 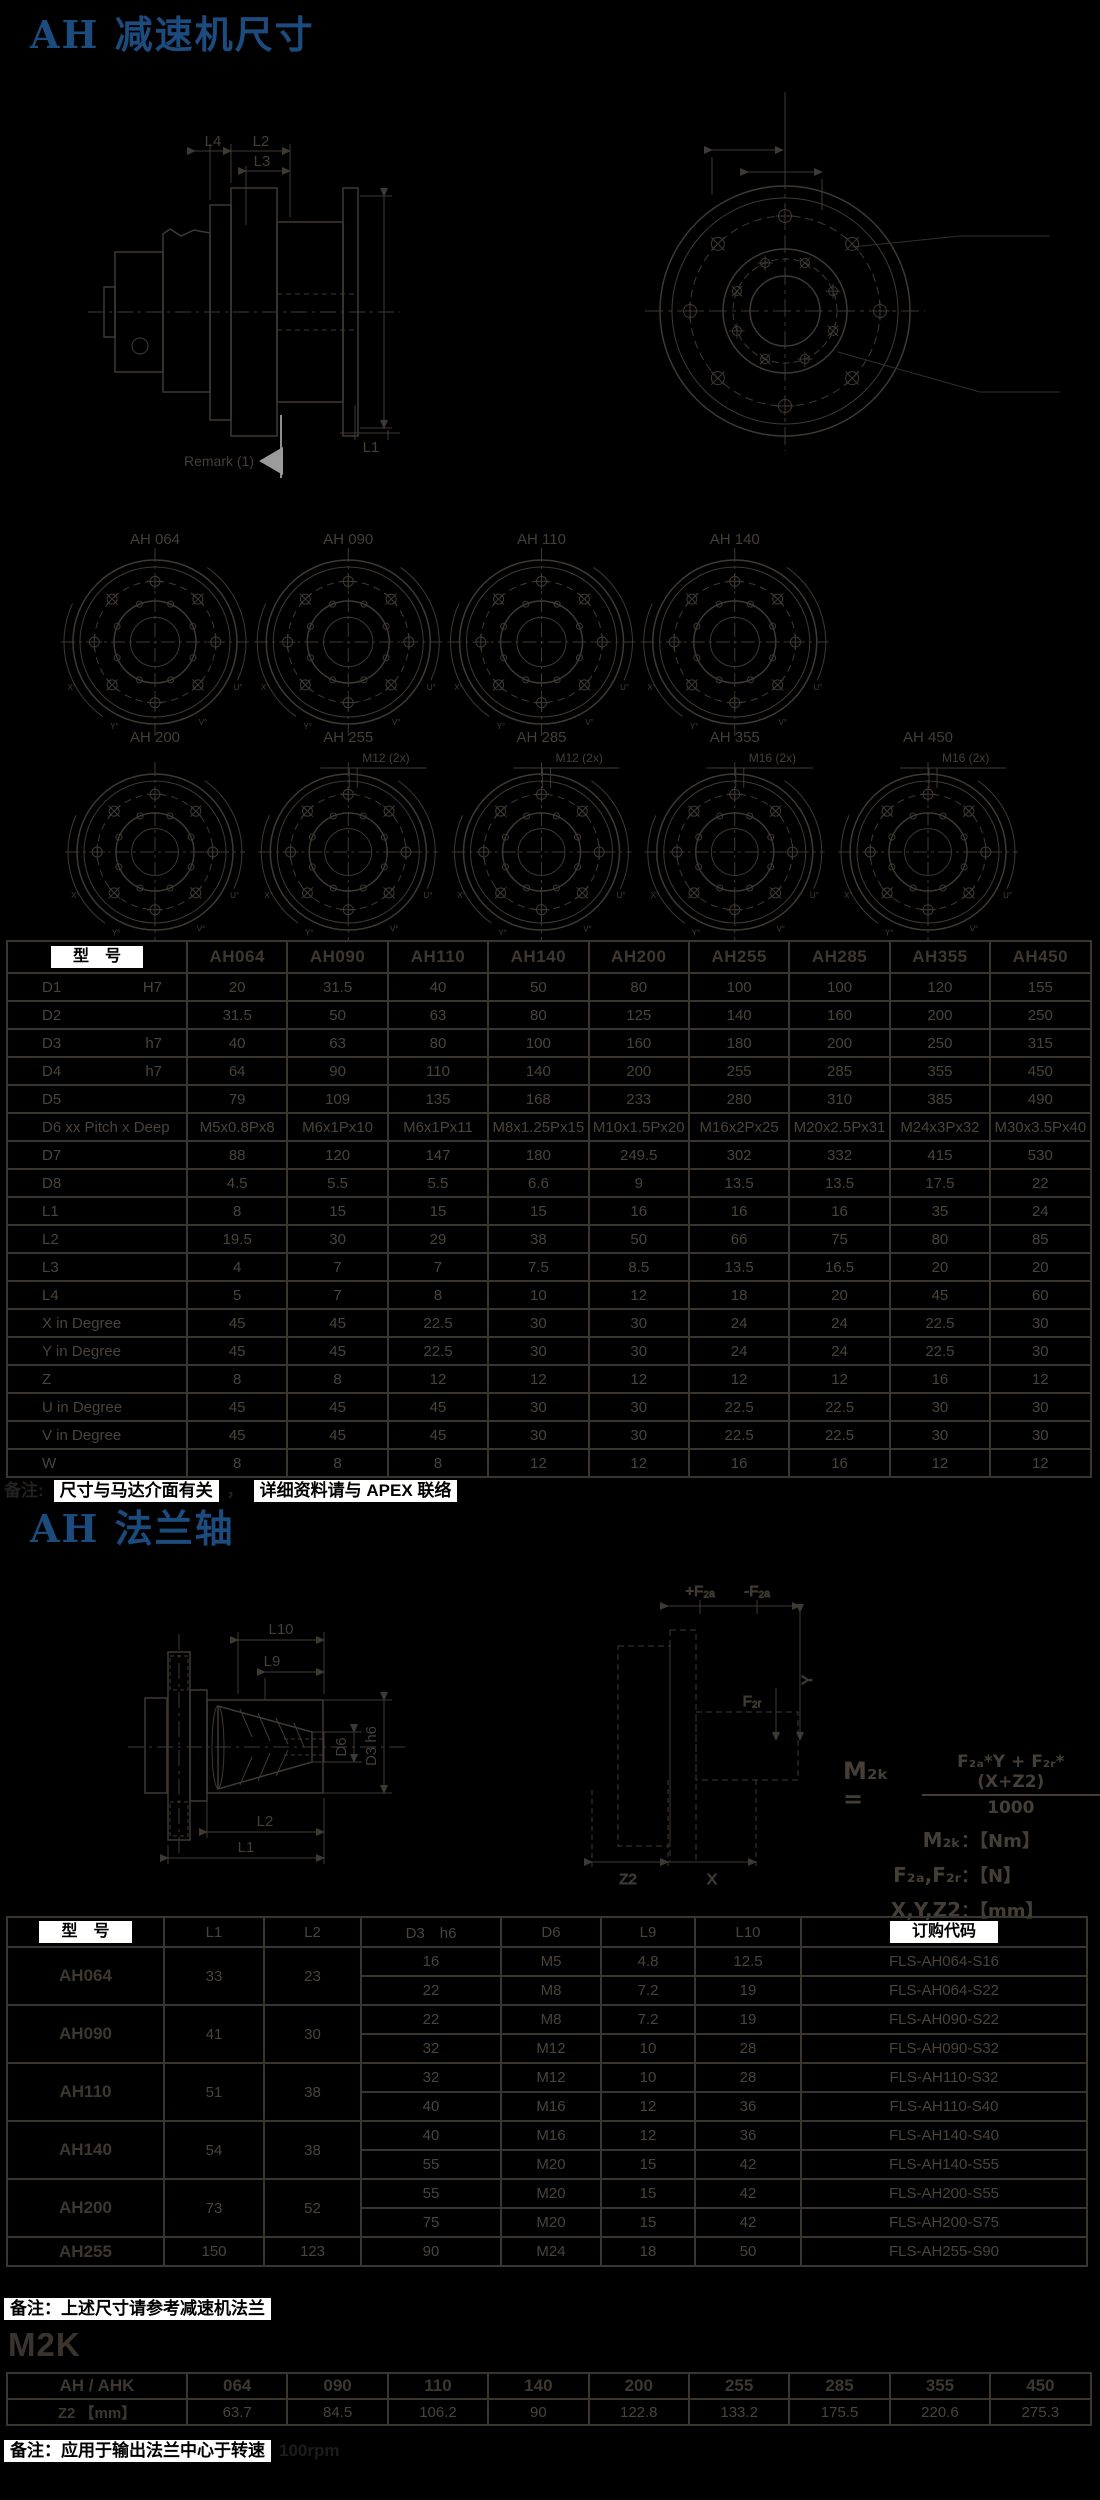 What do you see at coordinates (97, 1099) in the screenshot?
I see `row-label-cell: D5` at bounding box center [97, 1099].